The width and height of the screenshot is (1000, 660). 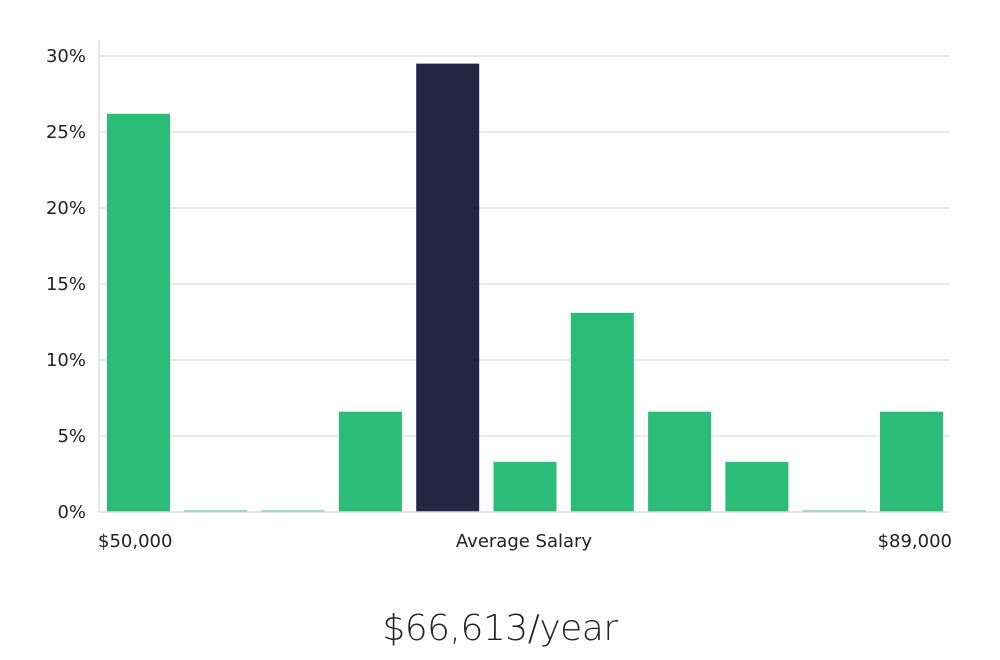 What do you see at coordinates (66, 208) in the screenshot?
I see `y-tick-label: 20%` at bounding box center [66, 208].